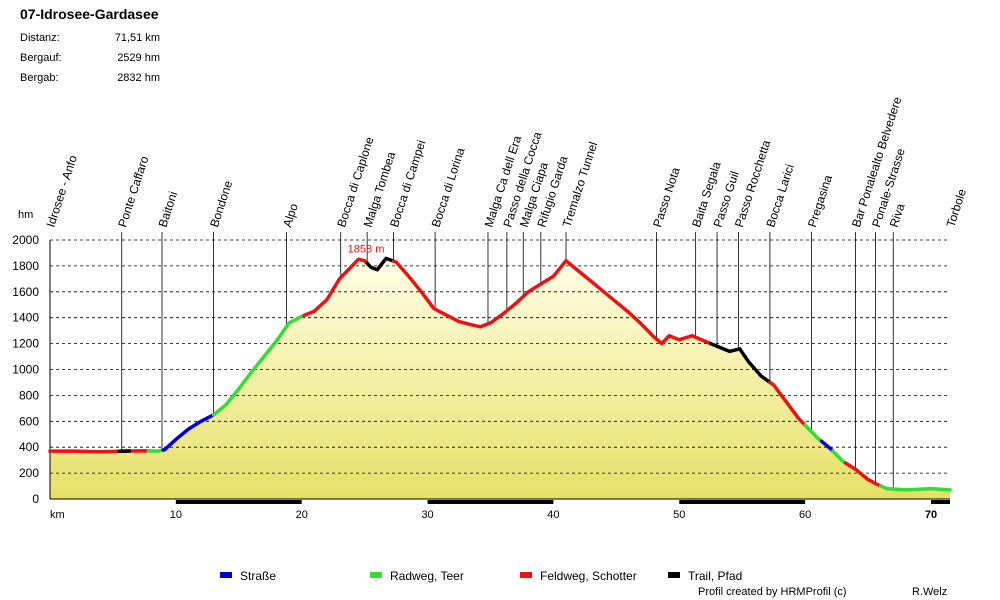  Describe the element at coordinates (176, 515) in the screenshot. I see `x-tick-label: 10` at that location.